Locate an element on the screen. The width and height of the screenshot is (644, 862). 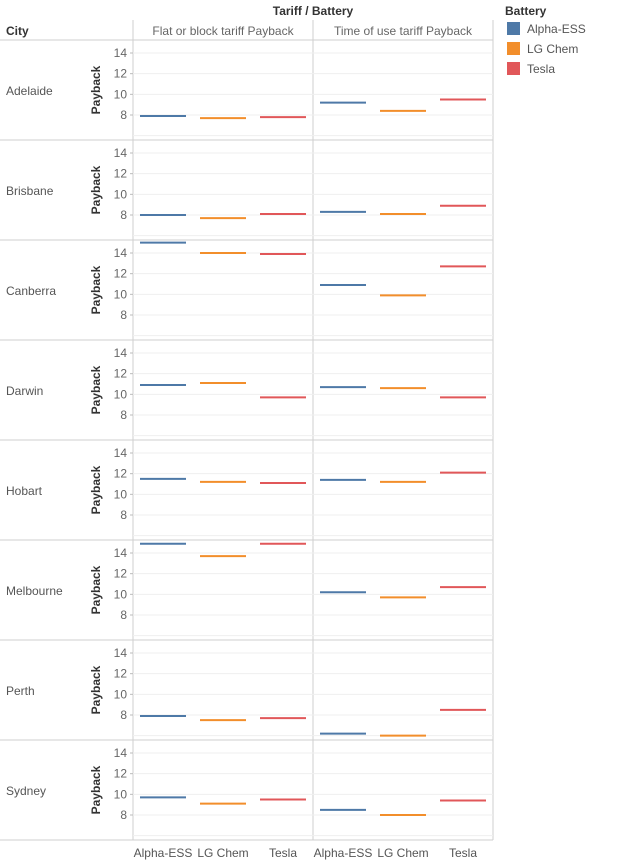
city-label: Hobart is located at coordinates (24, 491).